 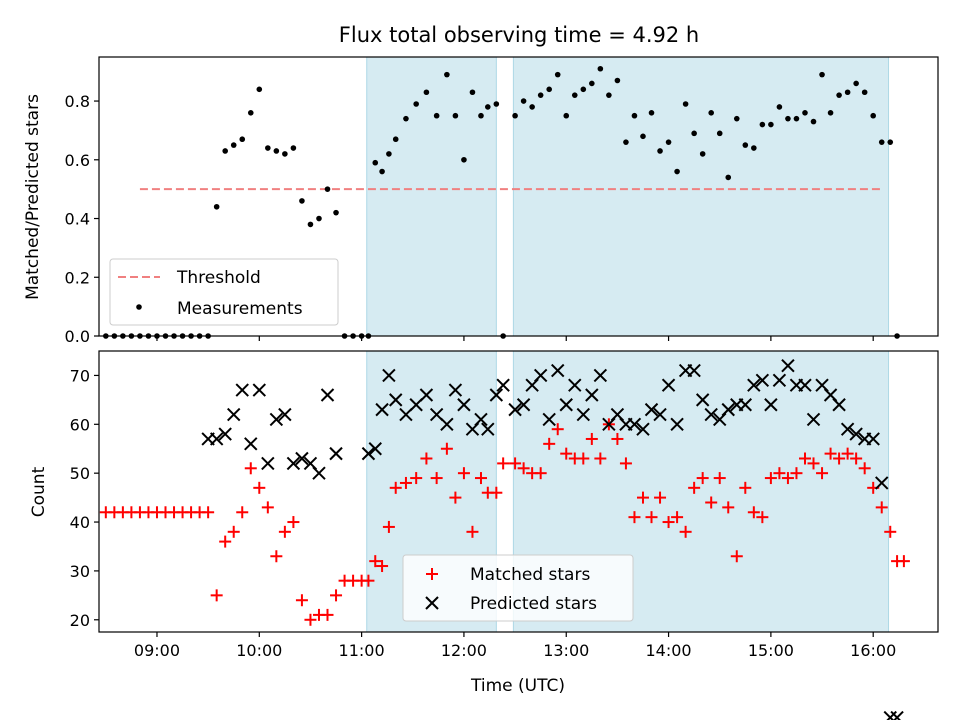 I want to click on legend-matched-swatch, so click(x=432, y=574).